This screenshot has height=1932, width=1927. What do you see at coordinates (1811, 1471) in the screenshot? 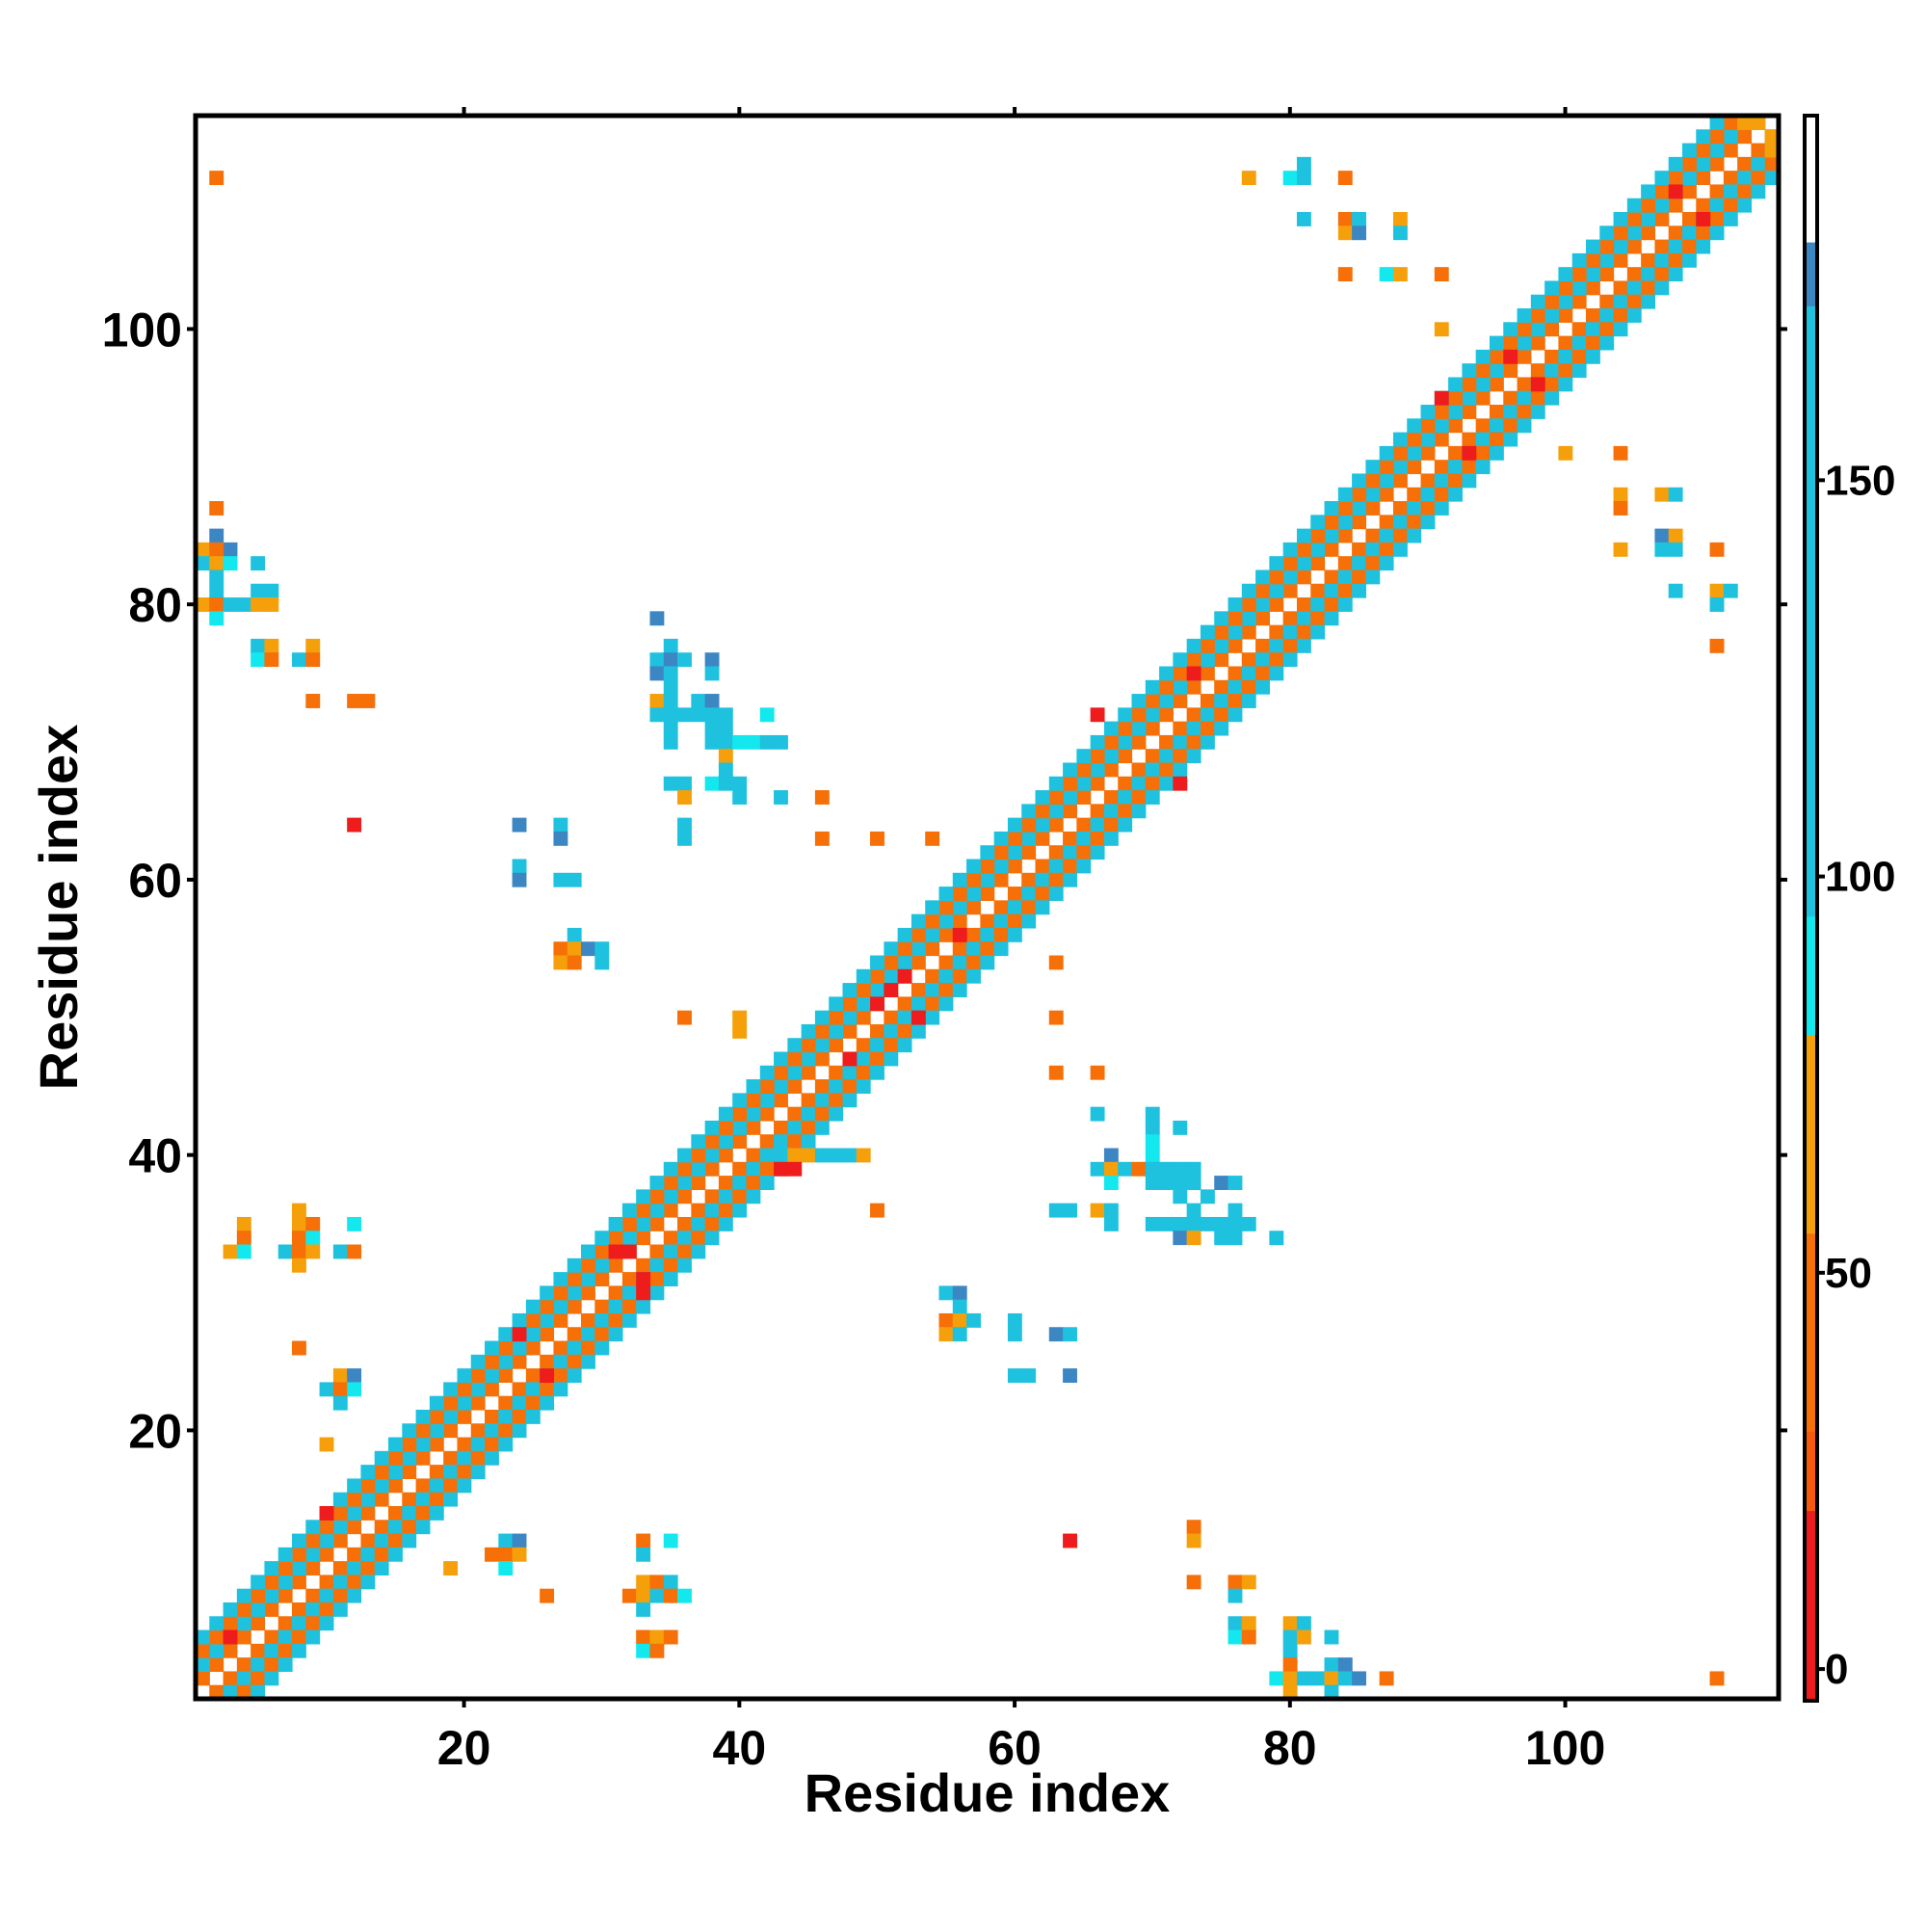
I see `colorbar-band` at bounding box center [1811, 1471].